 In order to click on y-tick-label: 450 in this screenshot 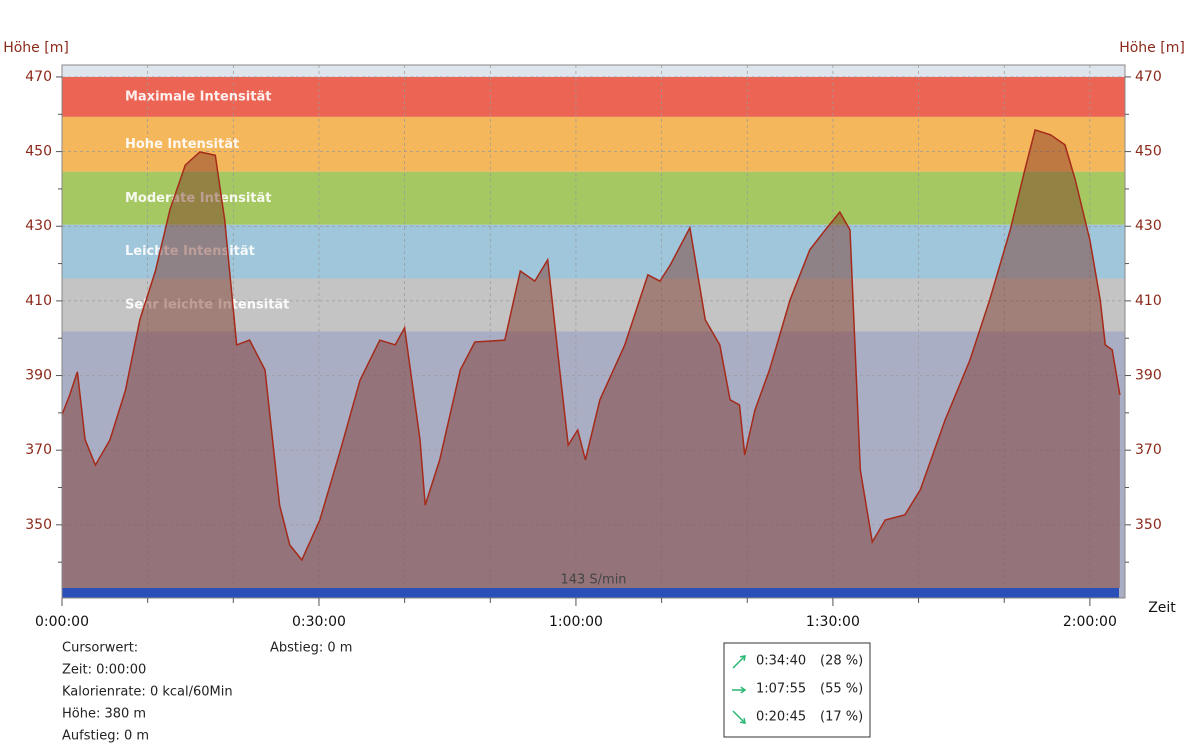, I will do `click(38, 152)`.